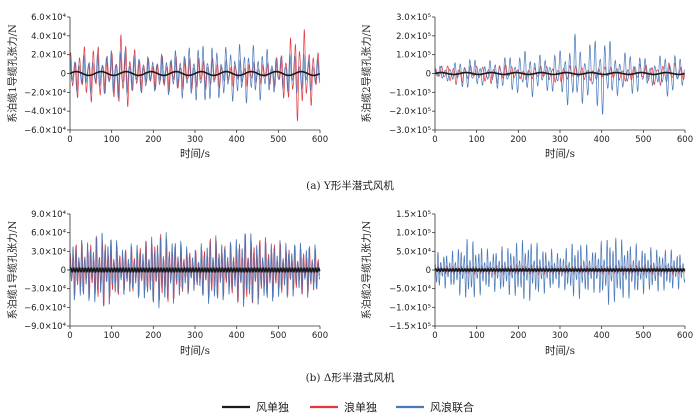 This screenshot has height=420, width=700. What do you see at coordinates (48, 215) in the screenshot?
I see `y-tick-label: 9.0×10⁴` at bounding box center [48, 215].